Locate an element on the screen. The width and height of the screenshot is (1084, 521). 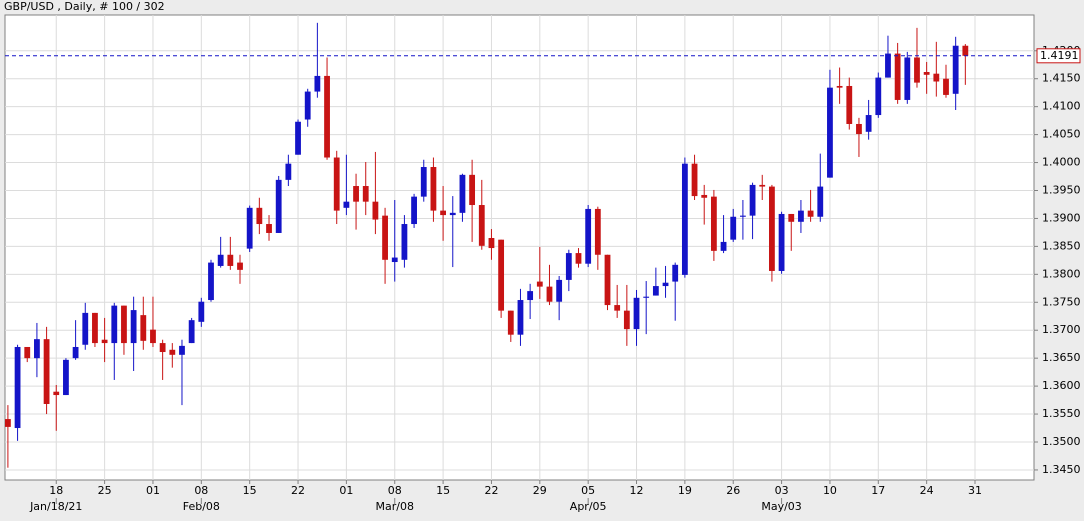
y-tick-label: 1.3600 is located at coordinates (1061, 385).